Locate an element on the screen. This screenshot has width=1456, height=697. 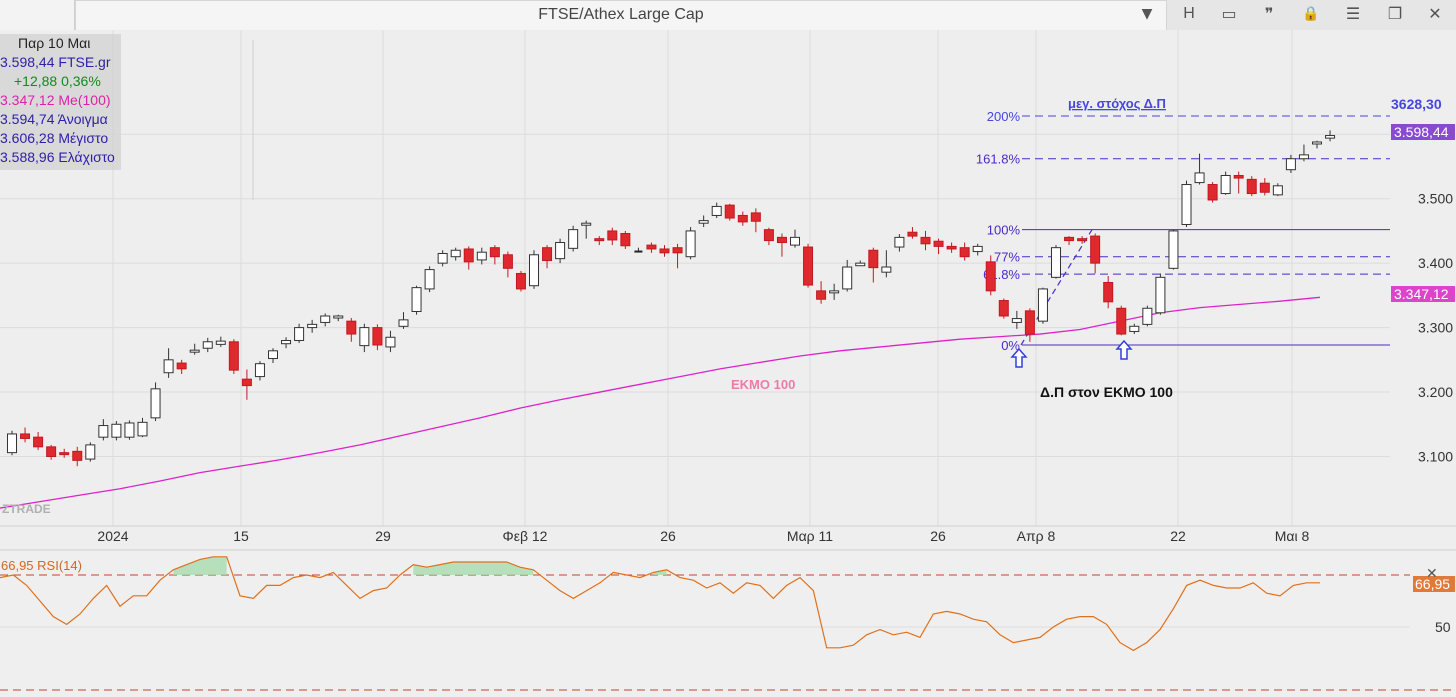
rsi-value-label: 66,95 is located at coordinates (1432, 584).